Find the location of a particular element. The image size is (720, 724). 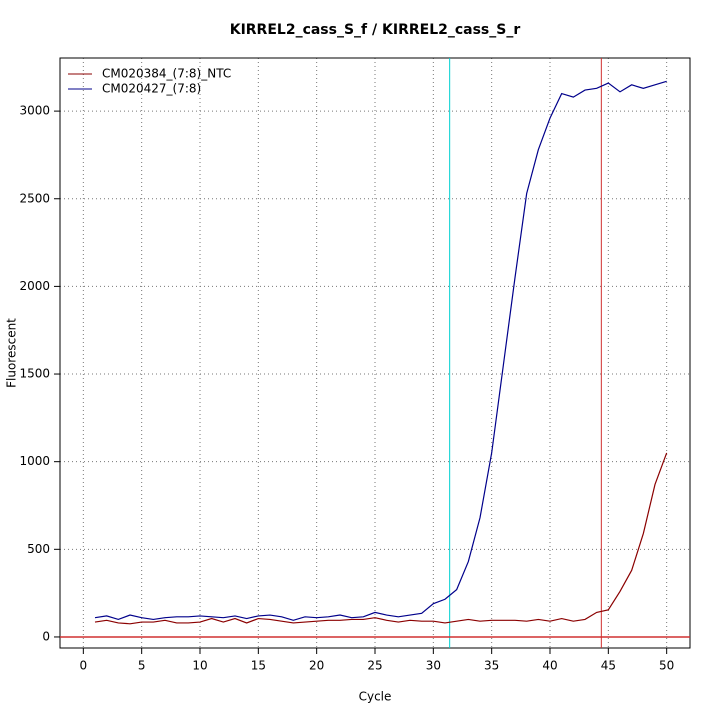

x-tick-label: 40 is located at coordinates (549, 666).